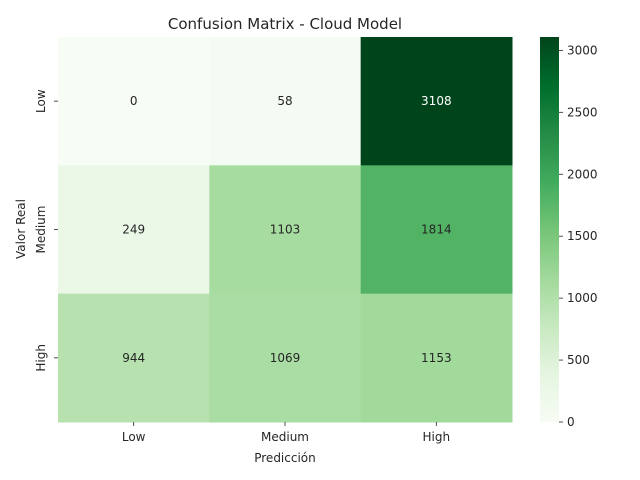 This screenshot has width=640, height=480. I want to click on cell-value-label: 249, so click(133, 230).